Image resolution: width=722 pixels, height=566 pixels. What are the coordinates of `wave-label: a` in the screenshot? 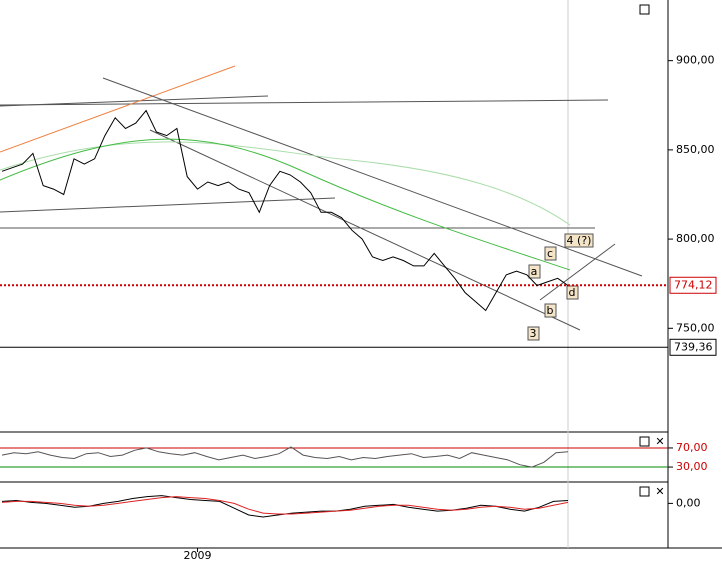 It's located at (534, 271).